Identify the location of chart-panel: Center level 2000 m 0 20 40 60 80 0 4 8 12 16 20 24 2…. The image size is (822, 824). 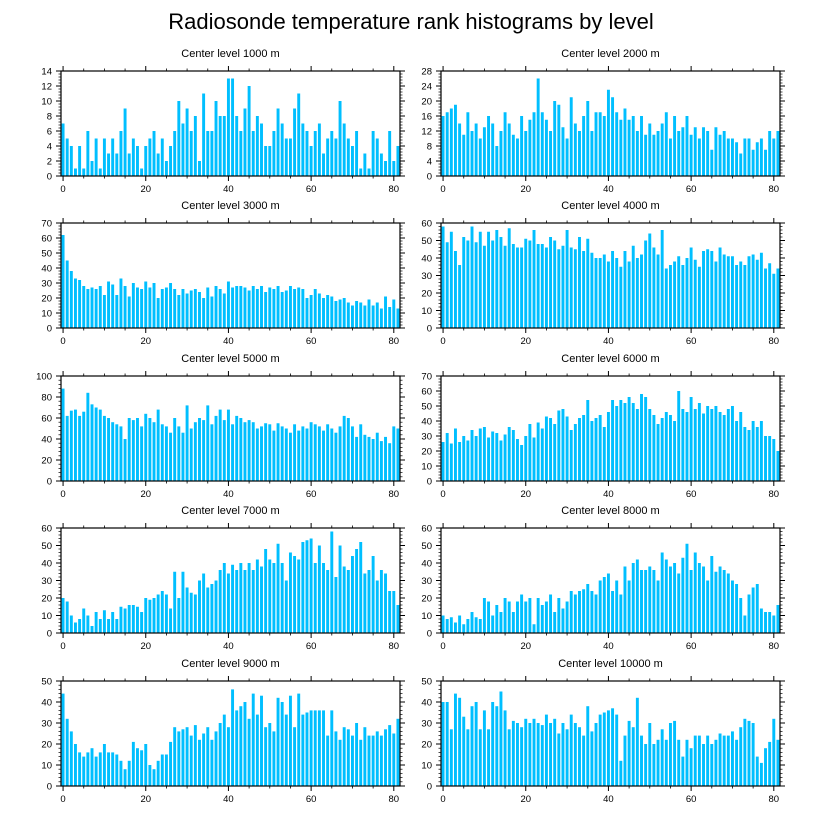
(603, 121).